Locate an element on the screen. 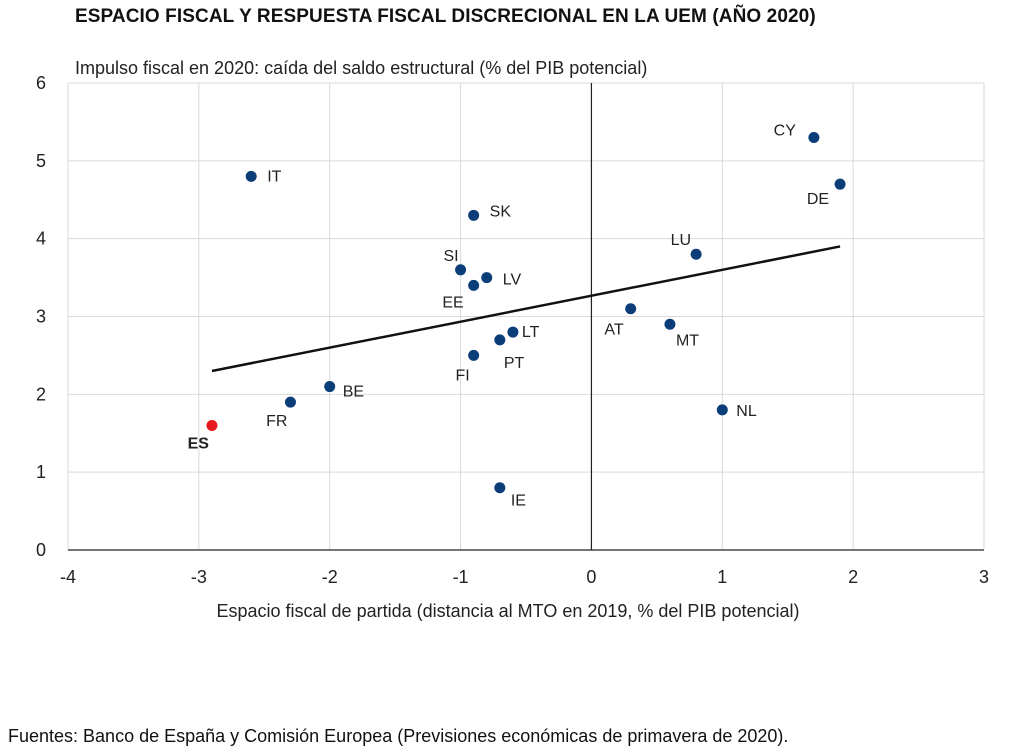  point-label-cy: CY is located at coordinates (785, 130).